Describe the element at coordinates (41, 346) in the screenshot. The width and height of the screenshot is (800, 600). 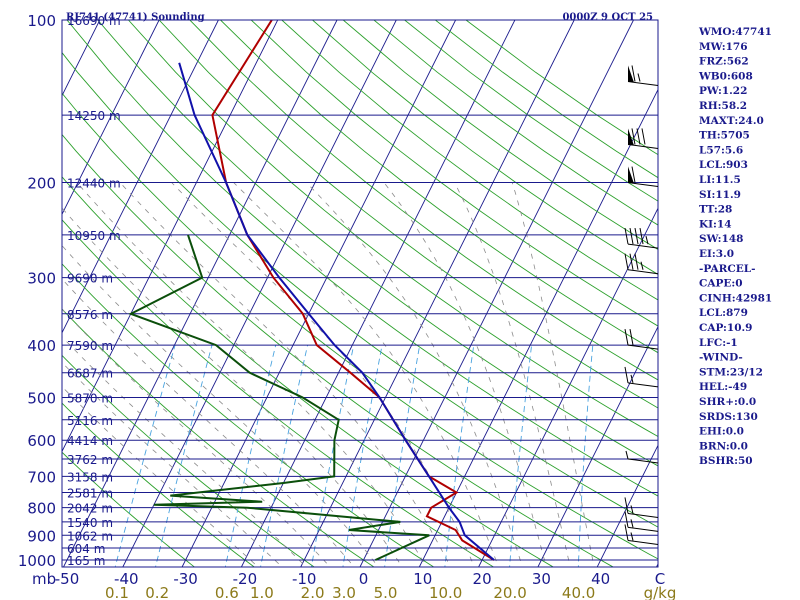
I see `pressure-tick-label: 400` at that location.